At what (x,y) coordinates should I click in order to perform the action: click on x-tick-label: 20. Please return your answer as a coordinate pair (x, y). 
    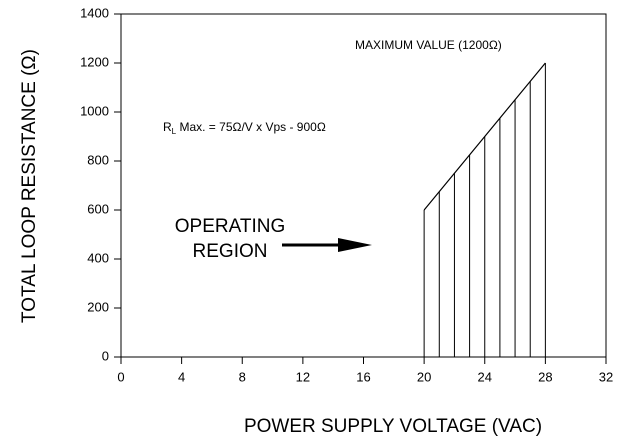
    Looking at the image, I should click on (424, 376).